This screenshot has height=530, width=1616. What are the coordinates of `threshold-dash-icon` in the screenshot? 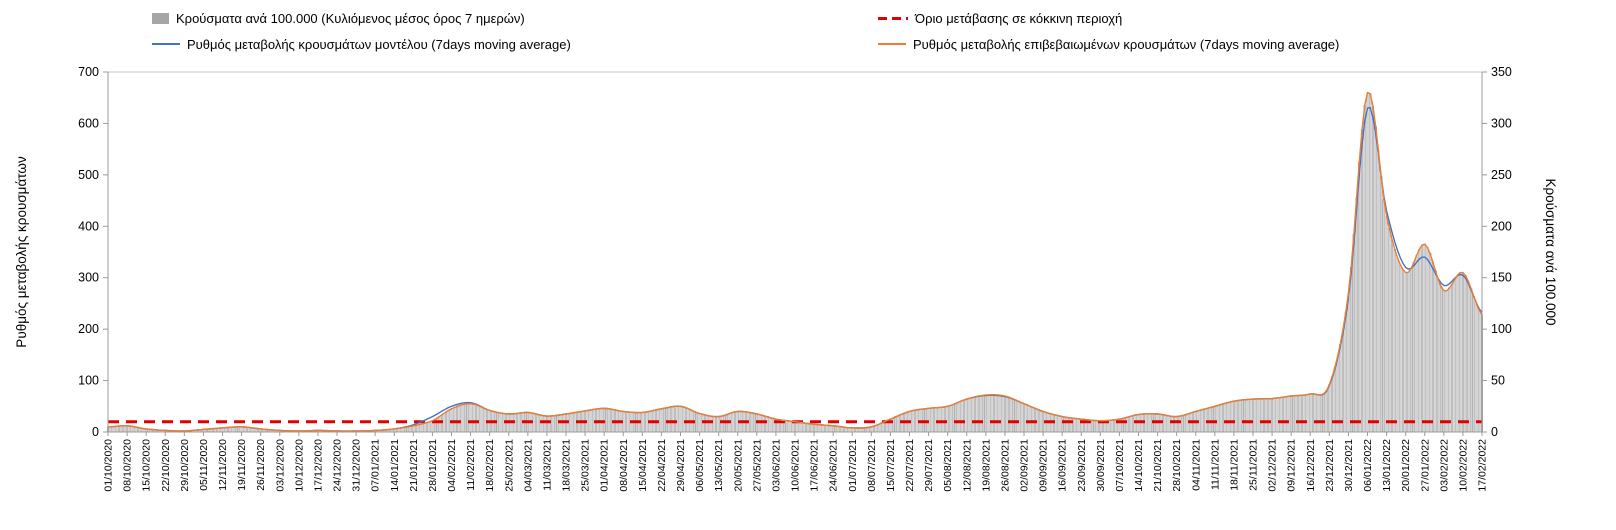 It's located at (893, 18).